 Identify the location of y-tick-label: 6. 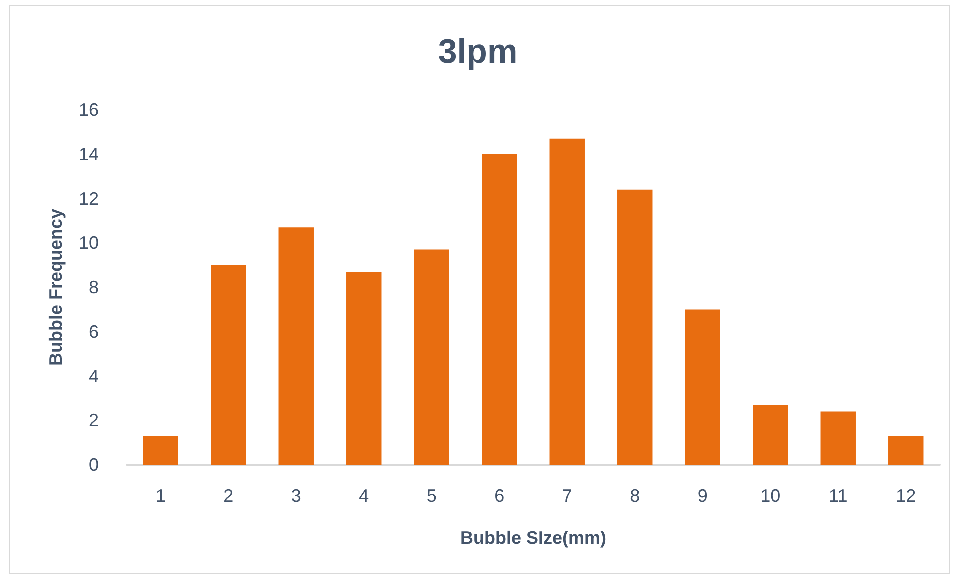
(93, 332).